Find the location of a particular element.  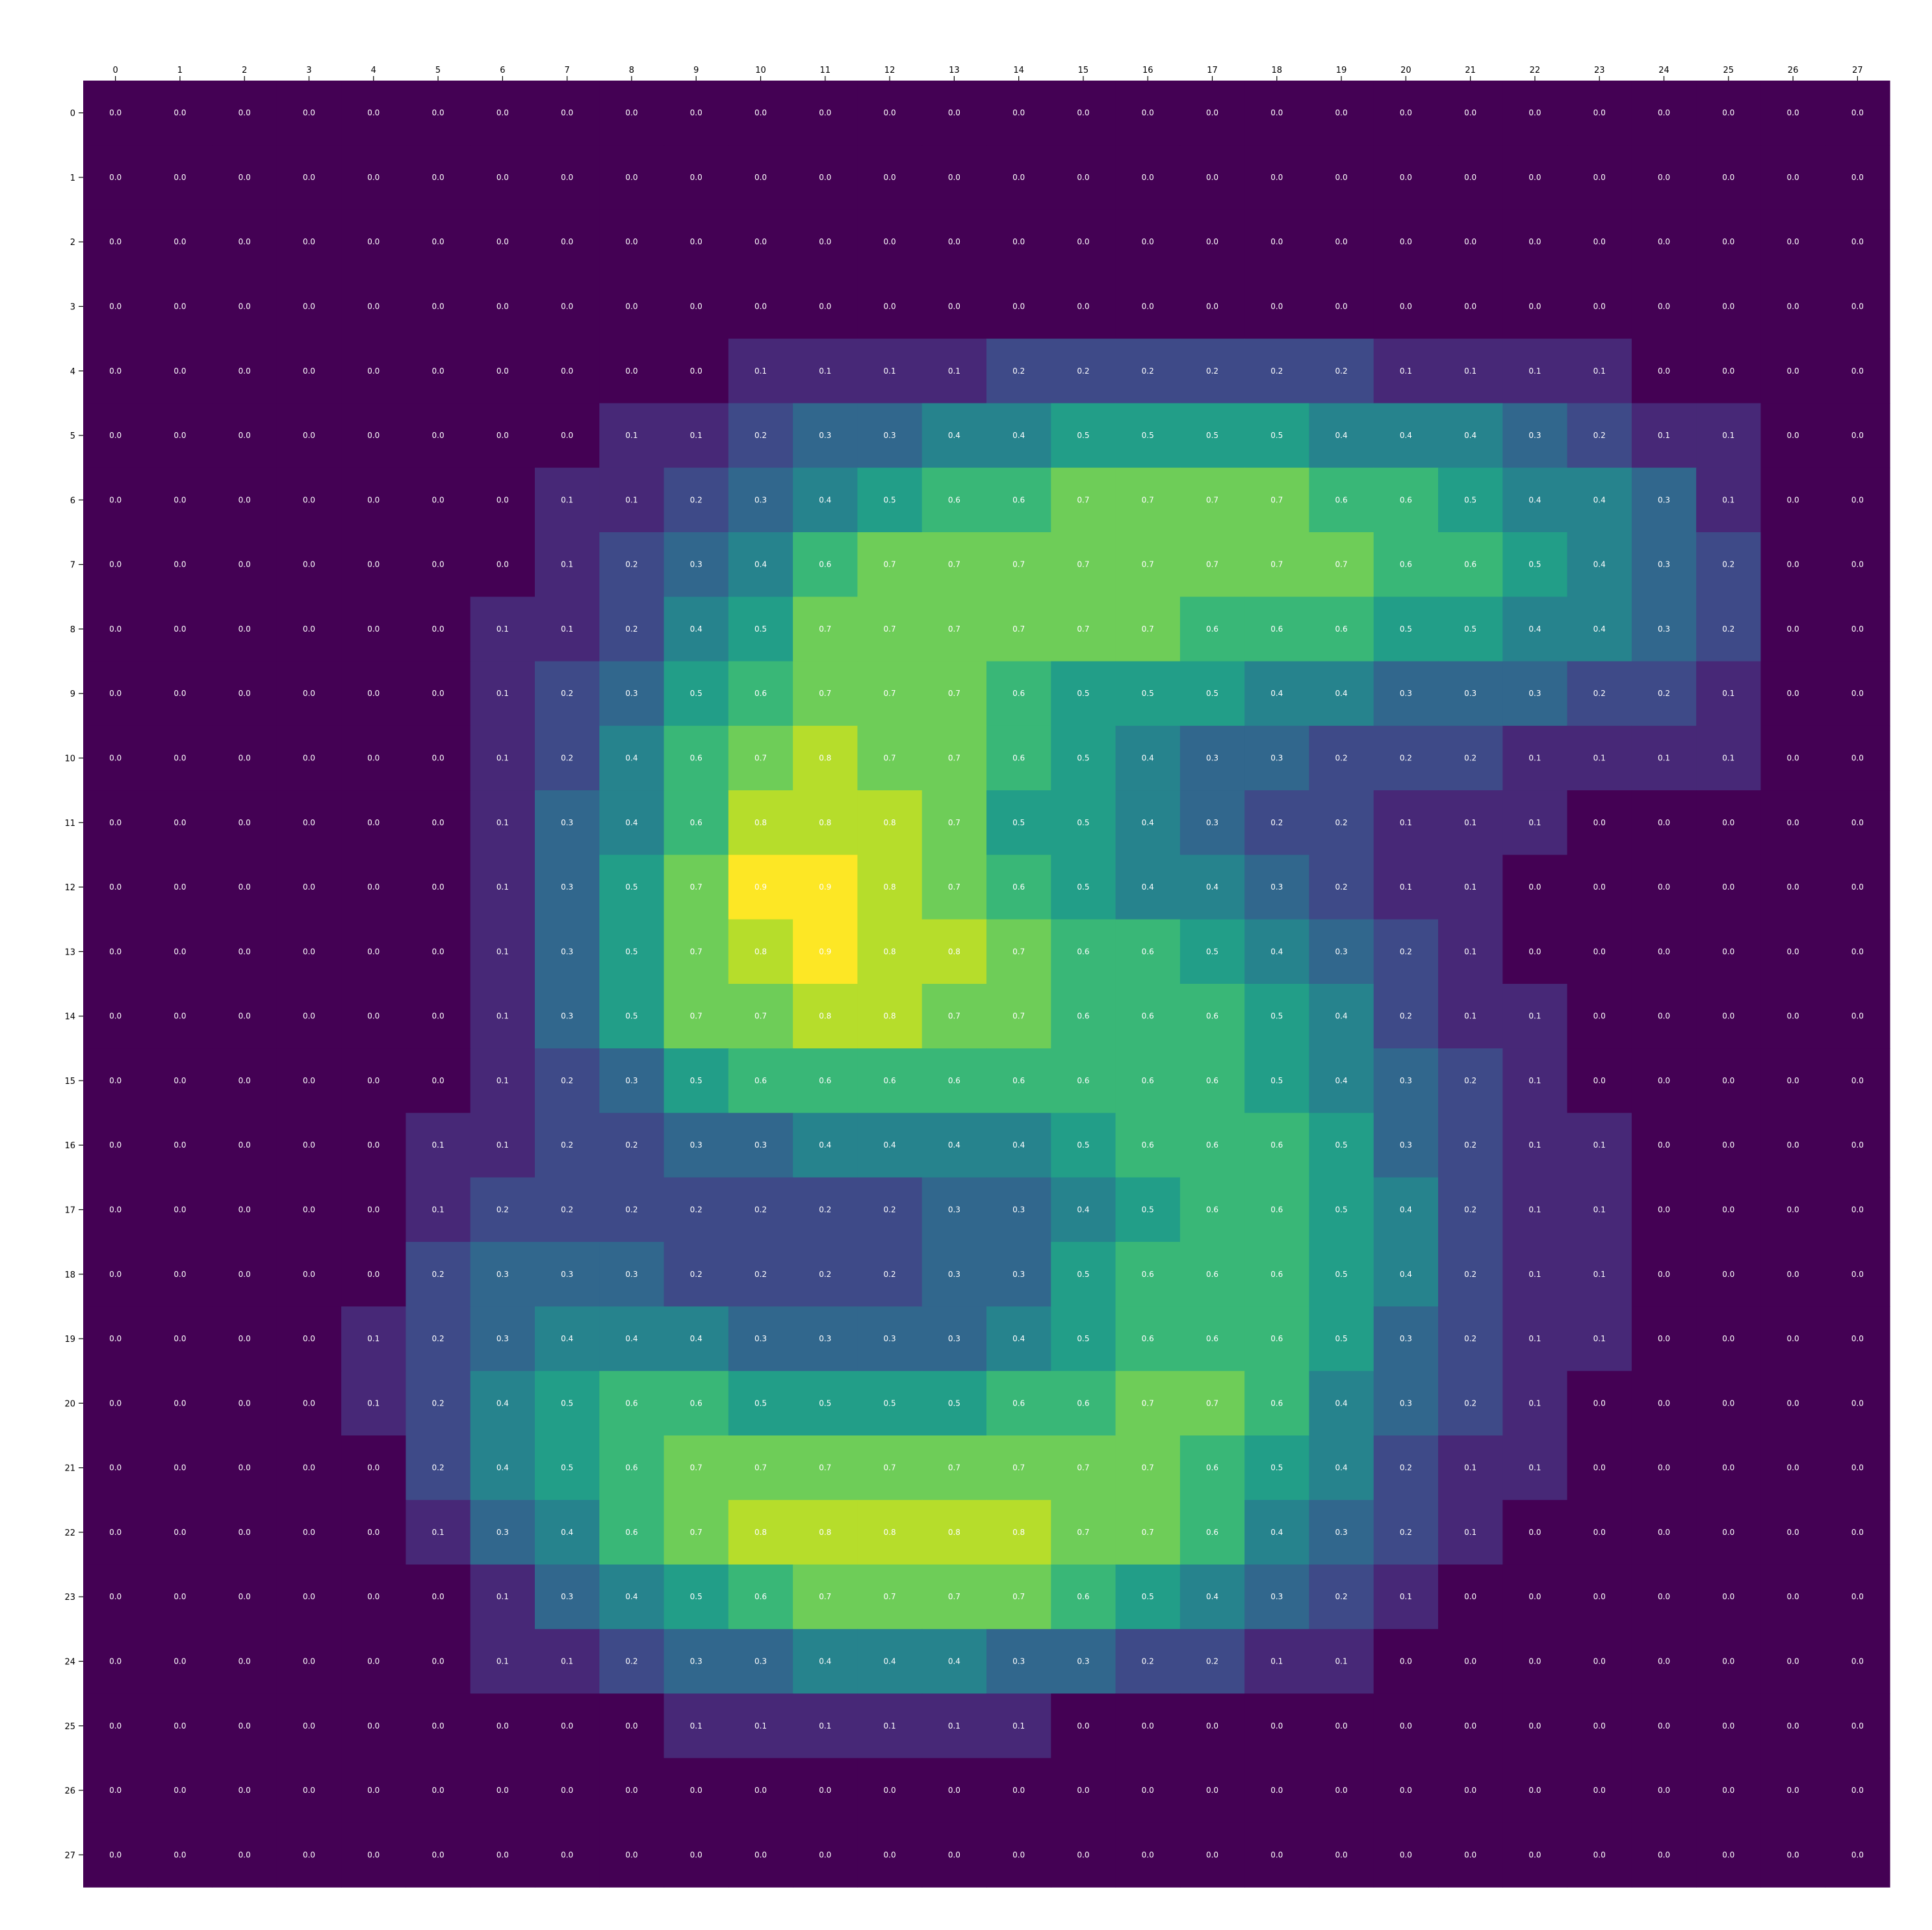

heatmap-cell-r2-c9 is located at coordinates (696, 242).